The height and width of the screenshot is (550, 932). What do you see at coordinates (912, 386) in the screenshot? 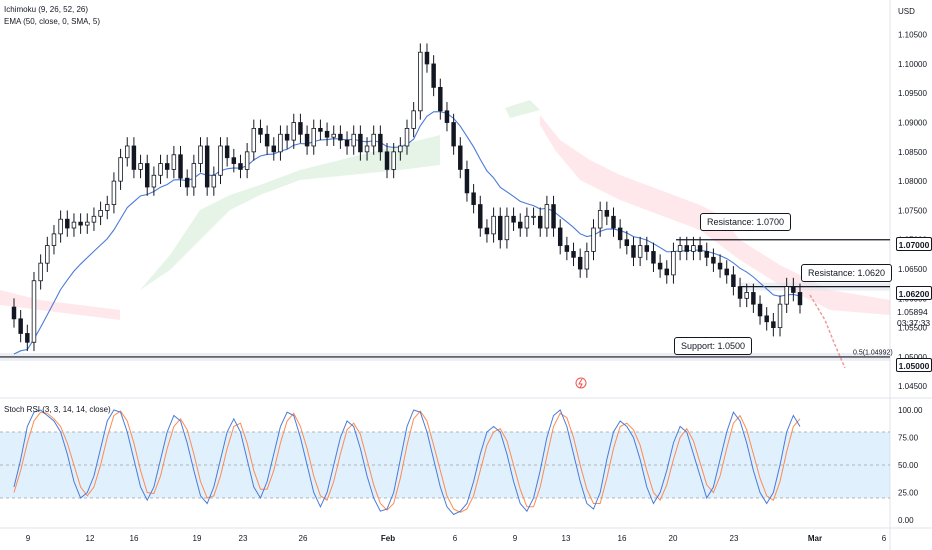
I see `price-tick-label: 1.04500` at bounding box center [912, 386].